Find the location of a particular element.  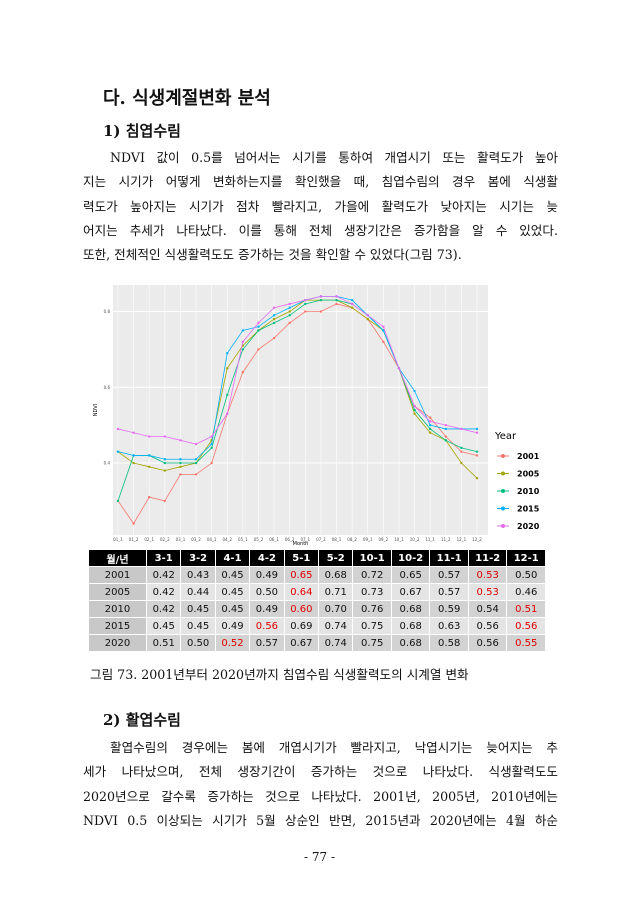

table-cell: 0.67 is located at coordinates (301, 643).